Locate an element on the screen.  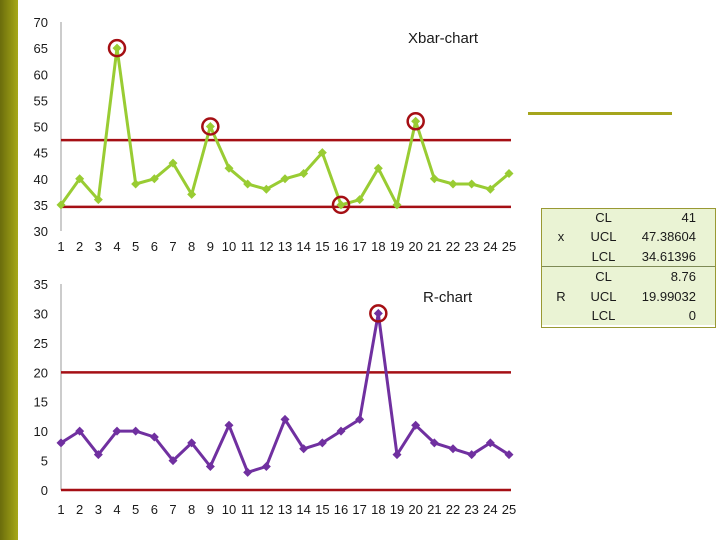
xbar-x-tick-label: 21 is located at coordinates (434, 246).